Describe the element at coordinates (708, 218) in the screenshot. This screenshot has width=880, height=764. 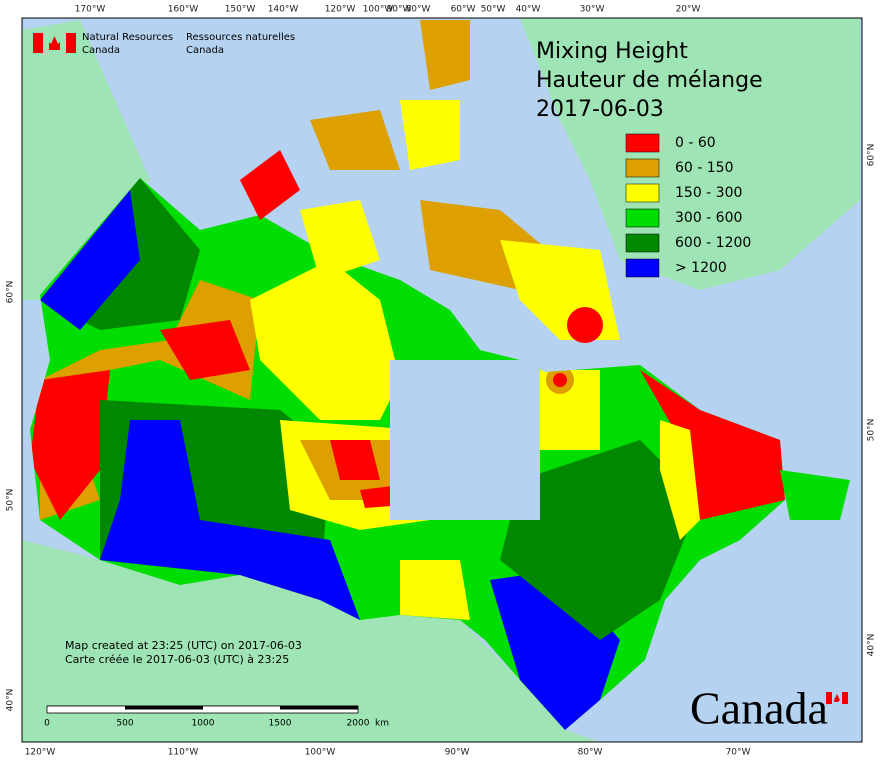
I see `legend-label: 300 - 600` at that location.